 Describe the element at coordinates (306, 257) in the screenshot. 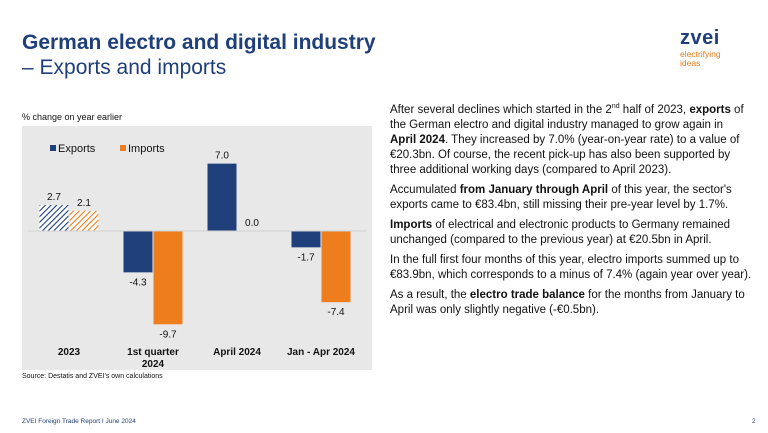

I see `value-label-exports-3: -1.7` at that location.